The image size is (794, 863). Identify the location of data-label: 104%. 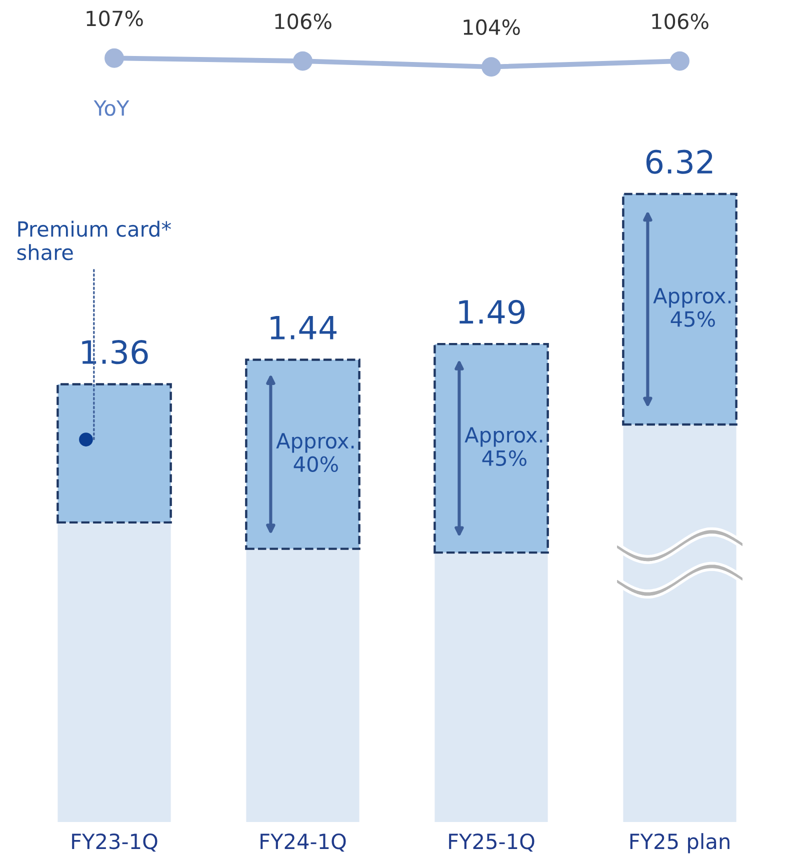
(492, 27).